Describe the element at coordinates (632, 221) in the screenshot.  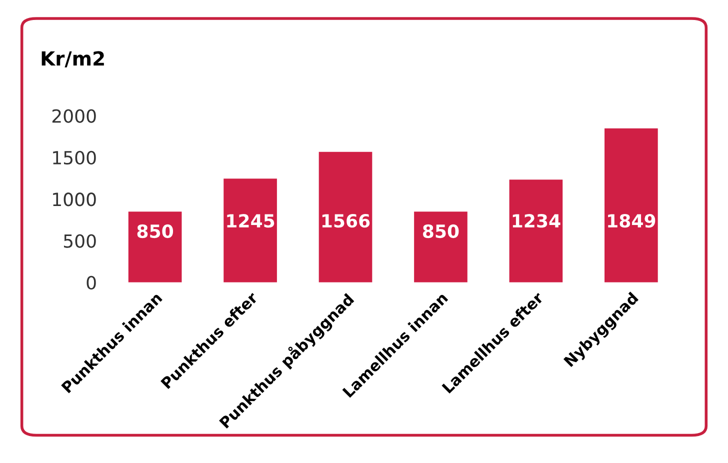
I see `data-label: 1849` at that location.